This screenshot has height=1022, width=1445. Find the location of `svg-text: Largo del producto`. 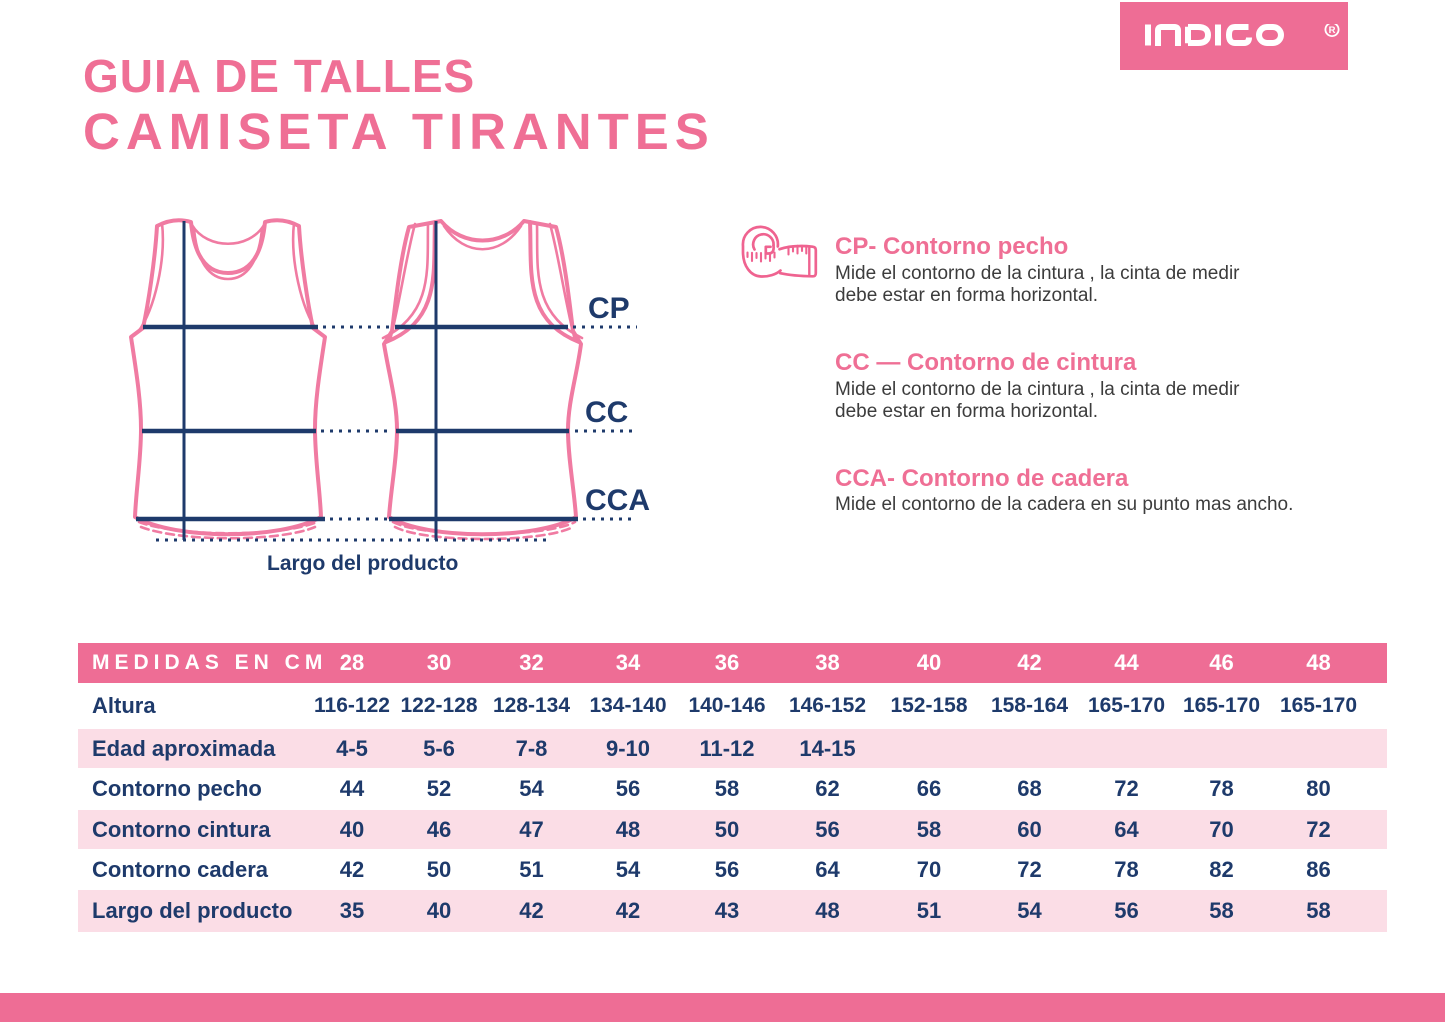

svg-text: Largo del producto is located at coordinates (362, 563).